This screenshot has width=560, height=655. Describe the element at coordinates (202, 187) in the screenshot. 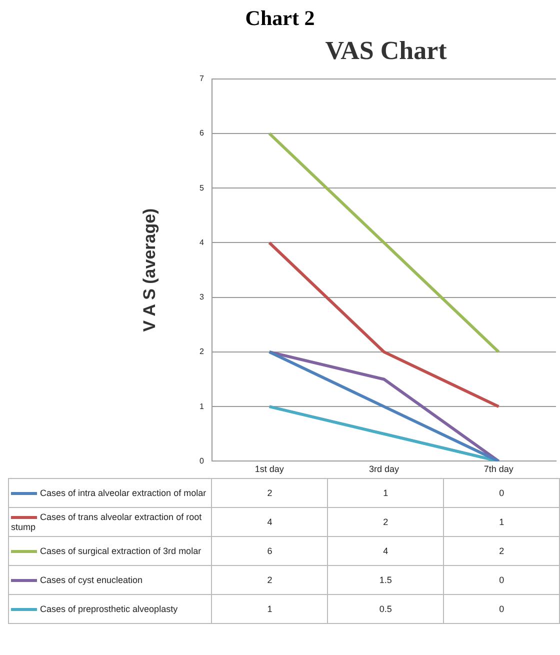

I see `y-tick-label: 5` at that location.